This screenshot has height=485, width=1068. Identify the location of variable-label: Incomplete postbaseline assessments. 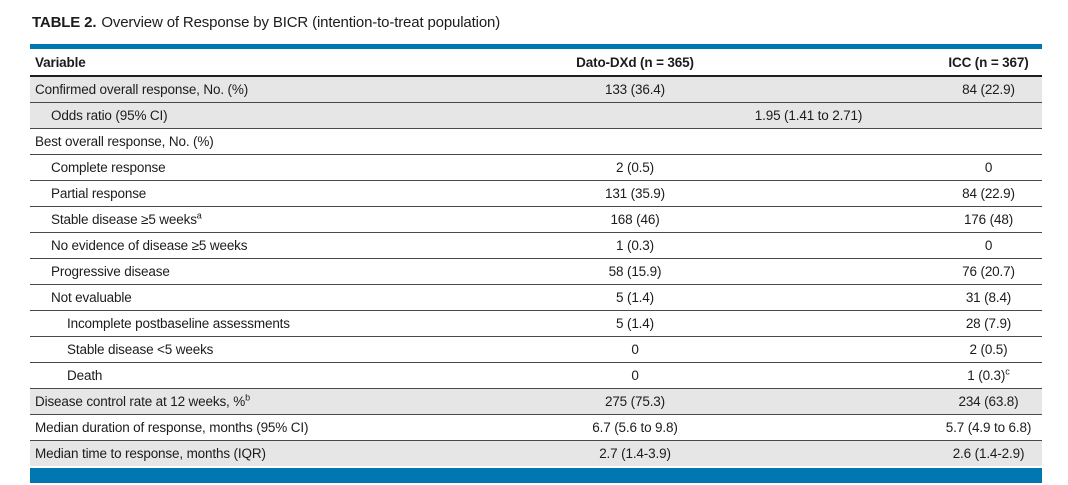
(178, 323).